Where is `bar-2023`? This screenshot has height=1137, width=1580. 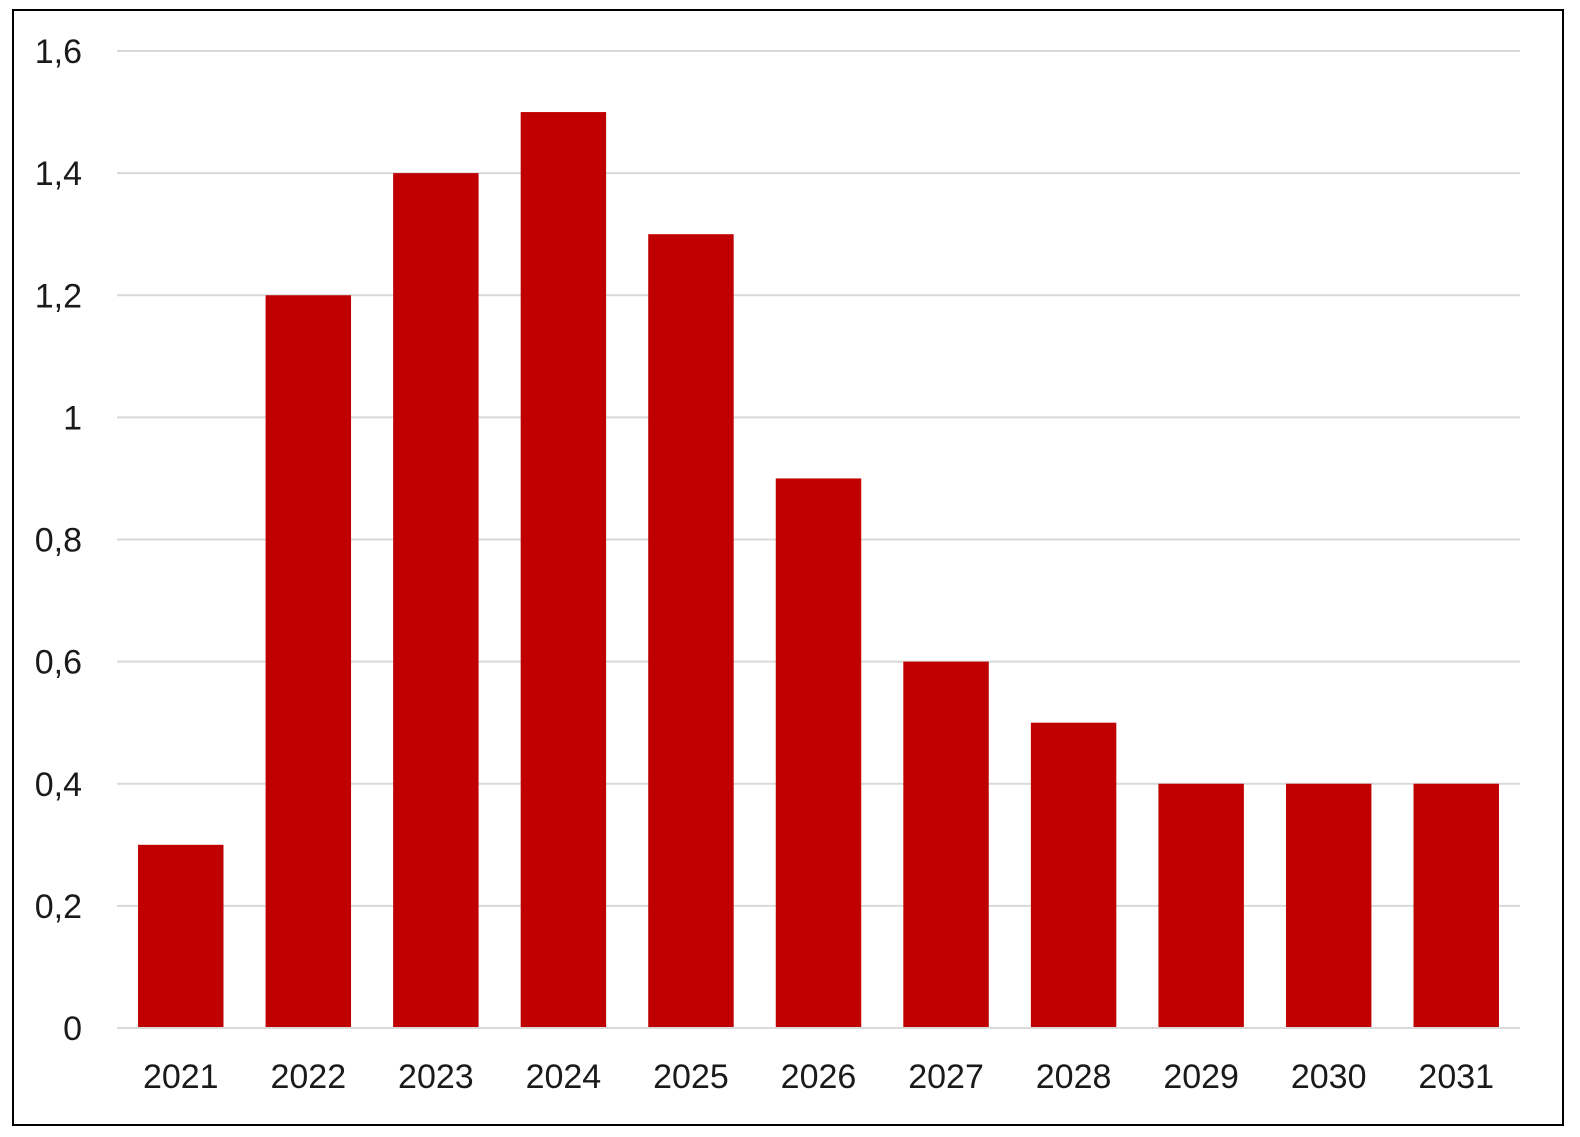 bar-2023 is located at coordinates (436, 600).